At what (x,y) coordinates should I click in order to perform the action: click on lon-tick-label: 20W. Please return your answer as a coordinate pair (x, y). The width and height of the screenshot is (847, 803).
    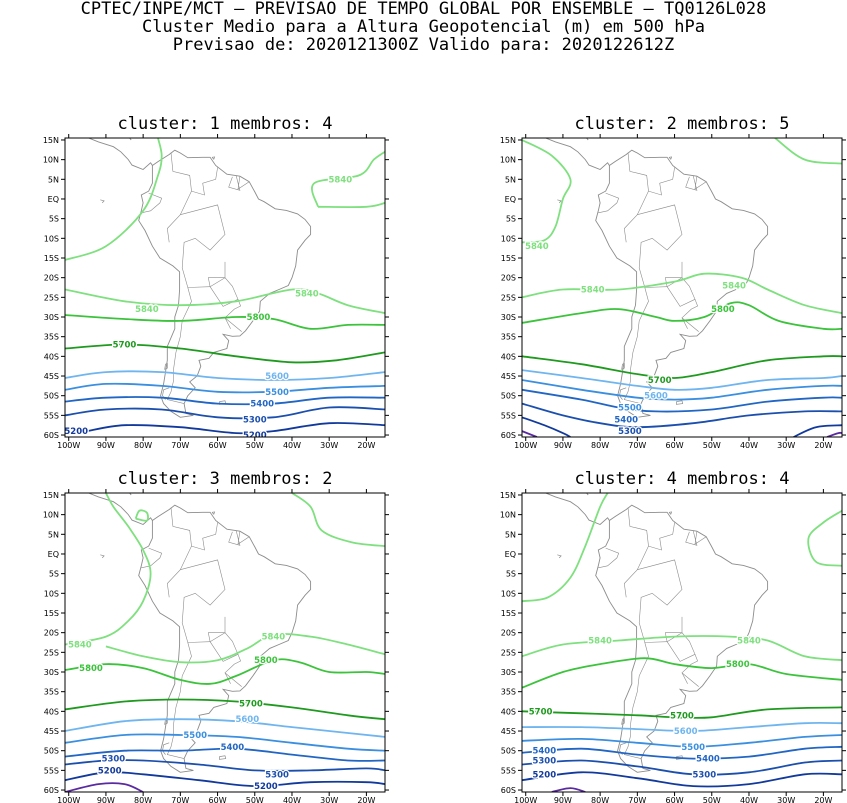
    Looking at the image, I should click on (366, 799).